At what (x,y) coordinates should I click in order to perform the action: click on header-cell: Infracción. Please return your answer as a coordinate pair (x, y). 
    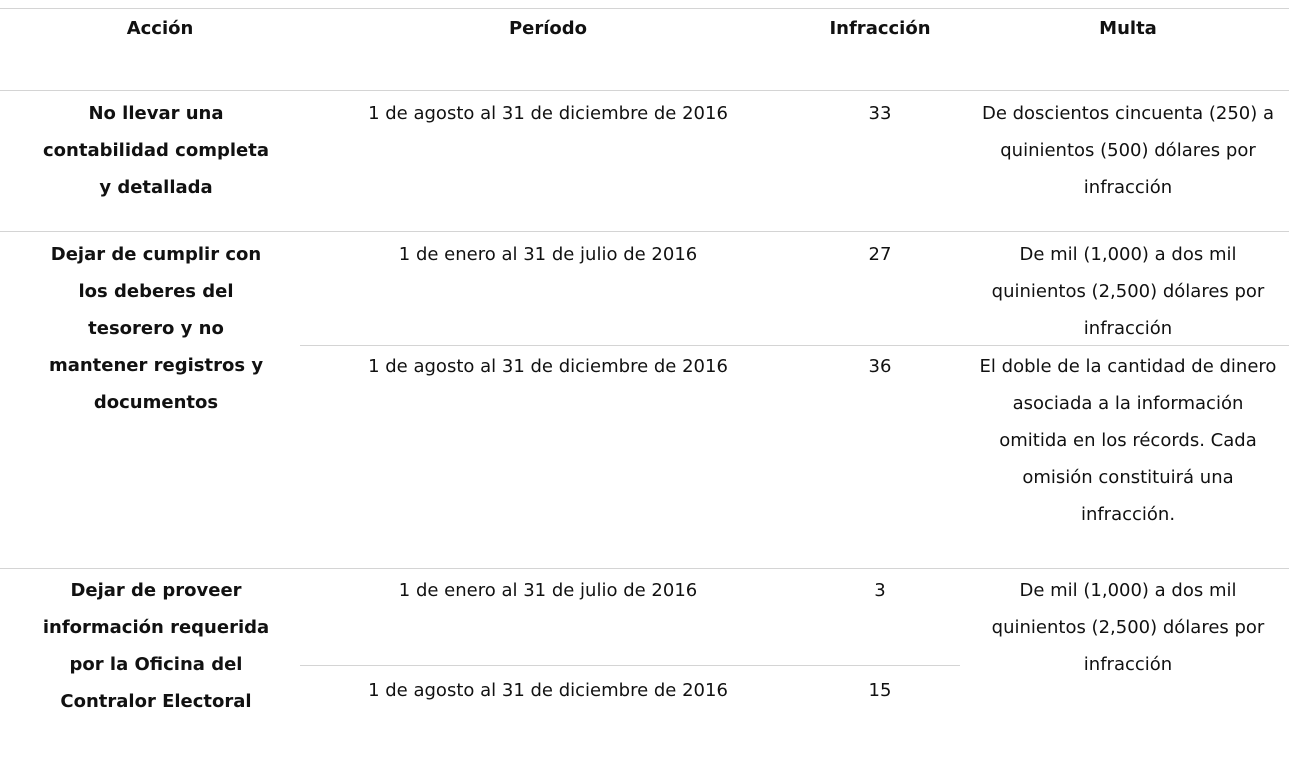
    Looking at the image, I should click on (880, 28).